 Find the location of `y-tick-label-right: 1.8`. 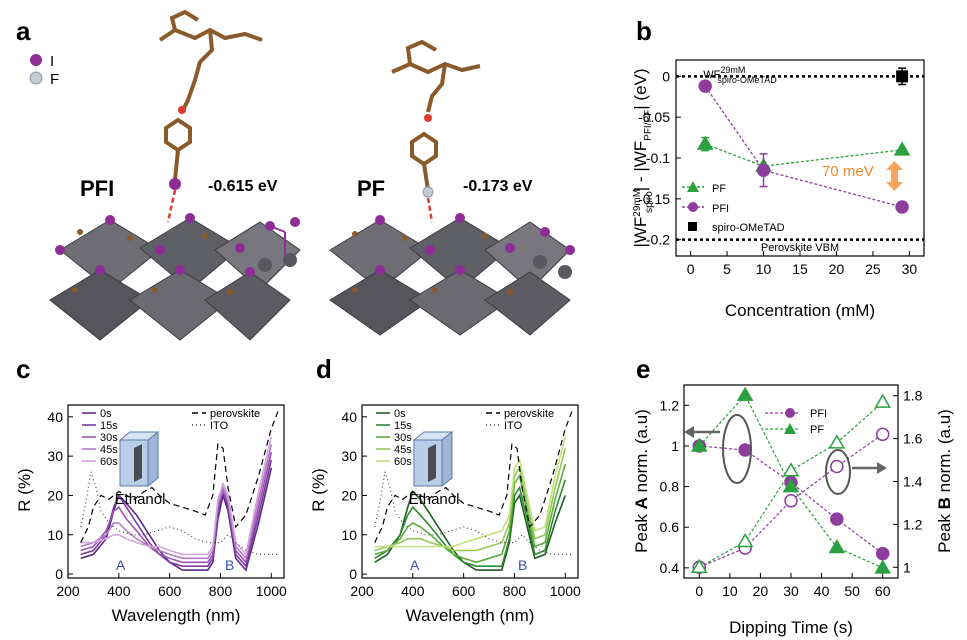

y-tick-label-right: 1.8 is located at coordinates (913, 396).